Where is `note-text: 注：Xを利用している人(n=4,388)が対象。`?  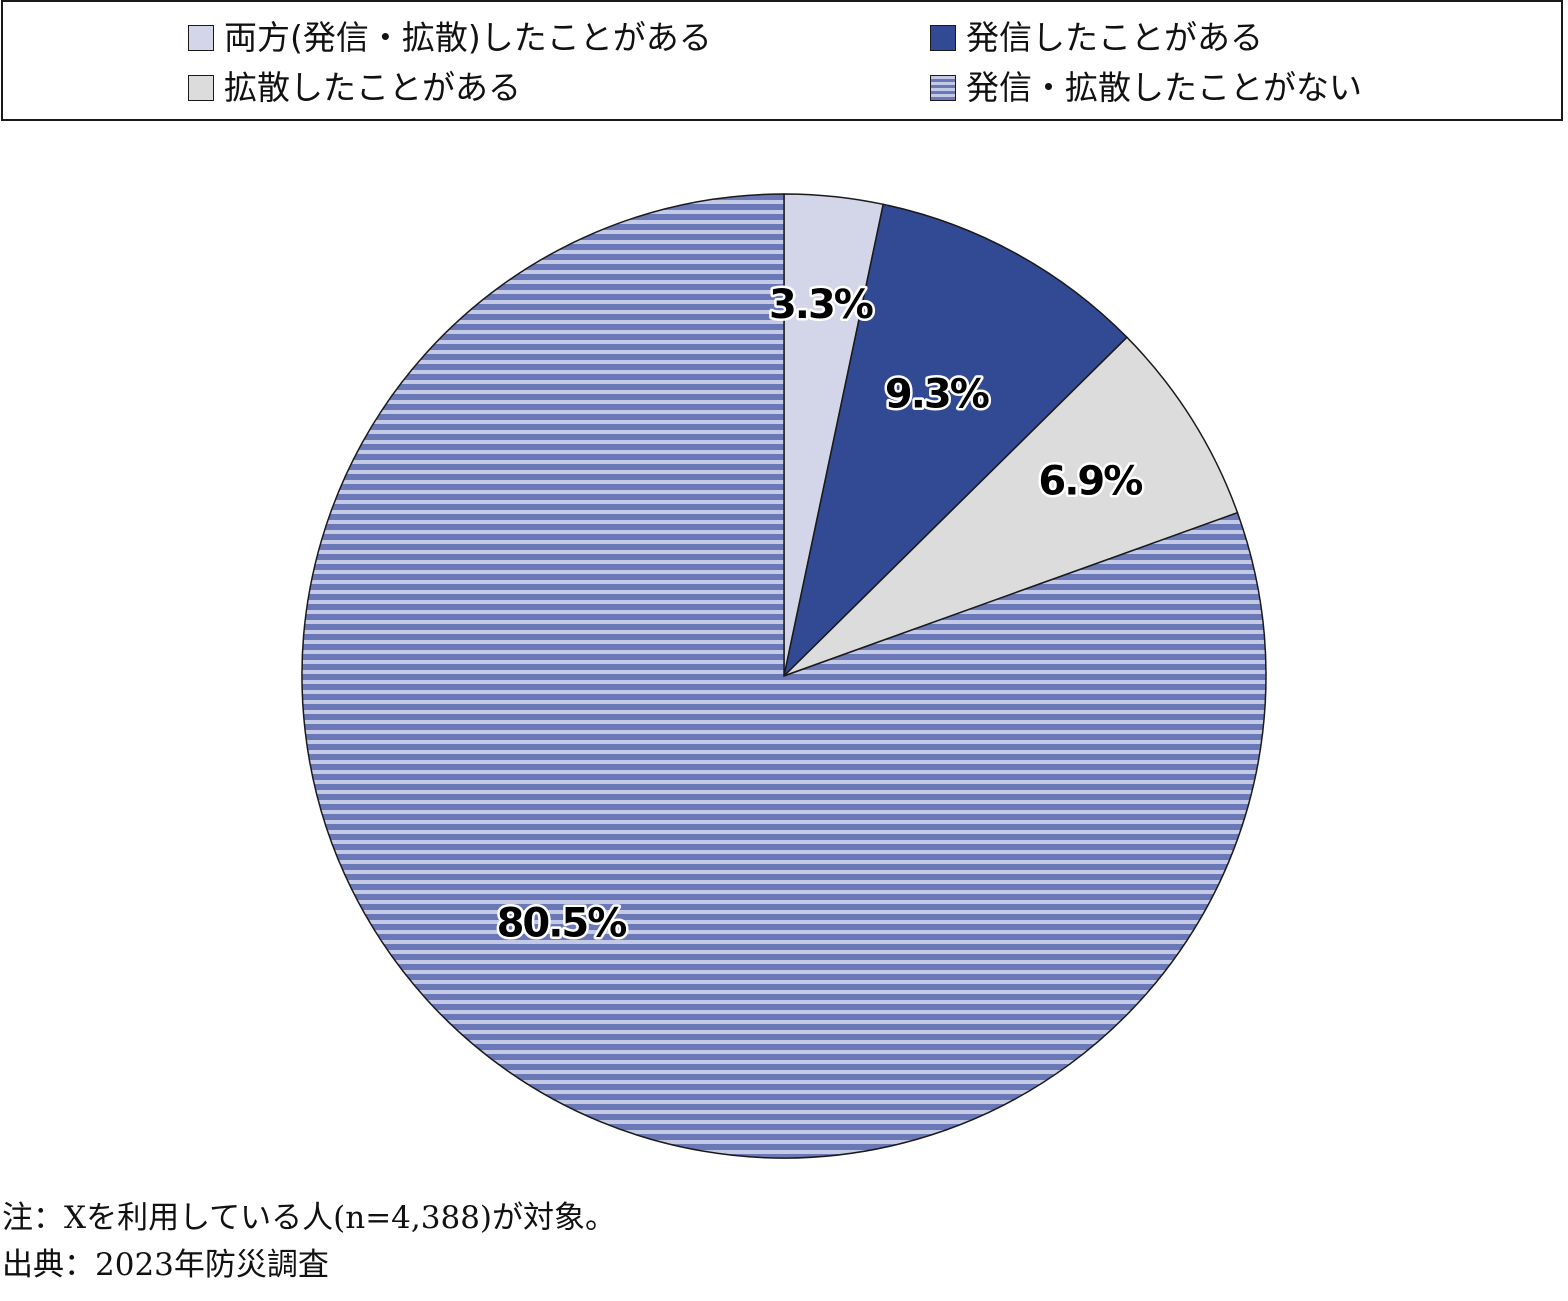
note-text: 注：Xを利用している人(n=4,388)が対象。 is located at coordinates (309, 1218).